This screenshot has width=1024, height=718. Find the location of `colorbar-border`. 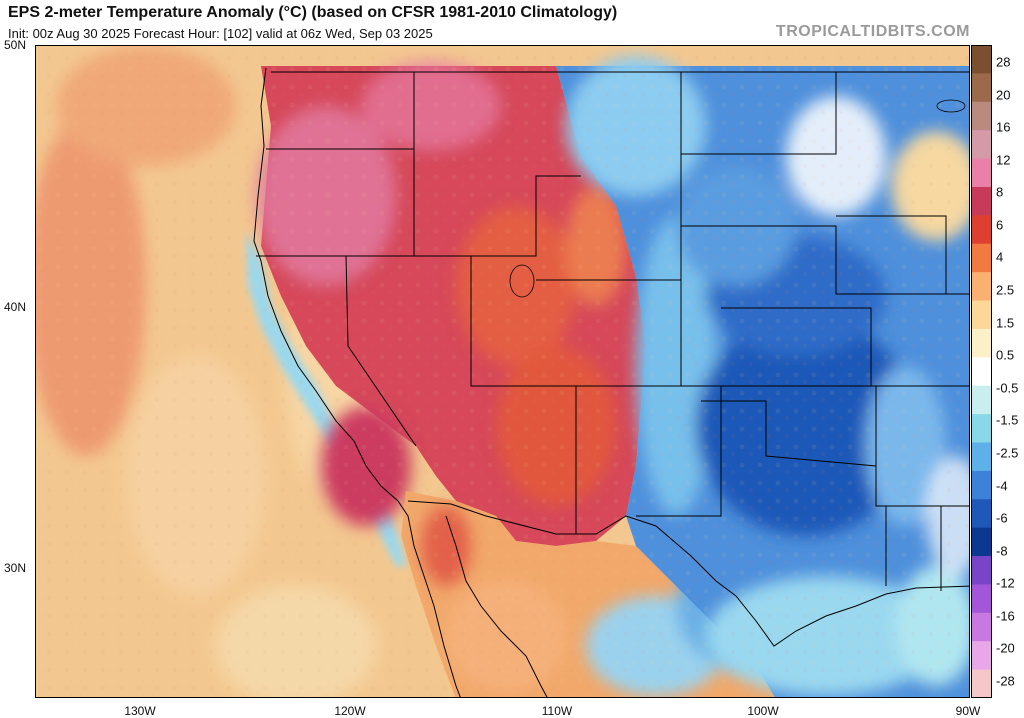

colorbar-border is located at coordinates (981, 371).